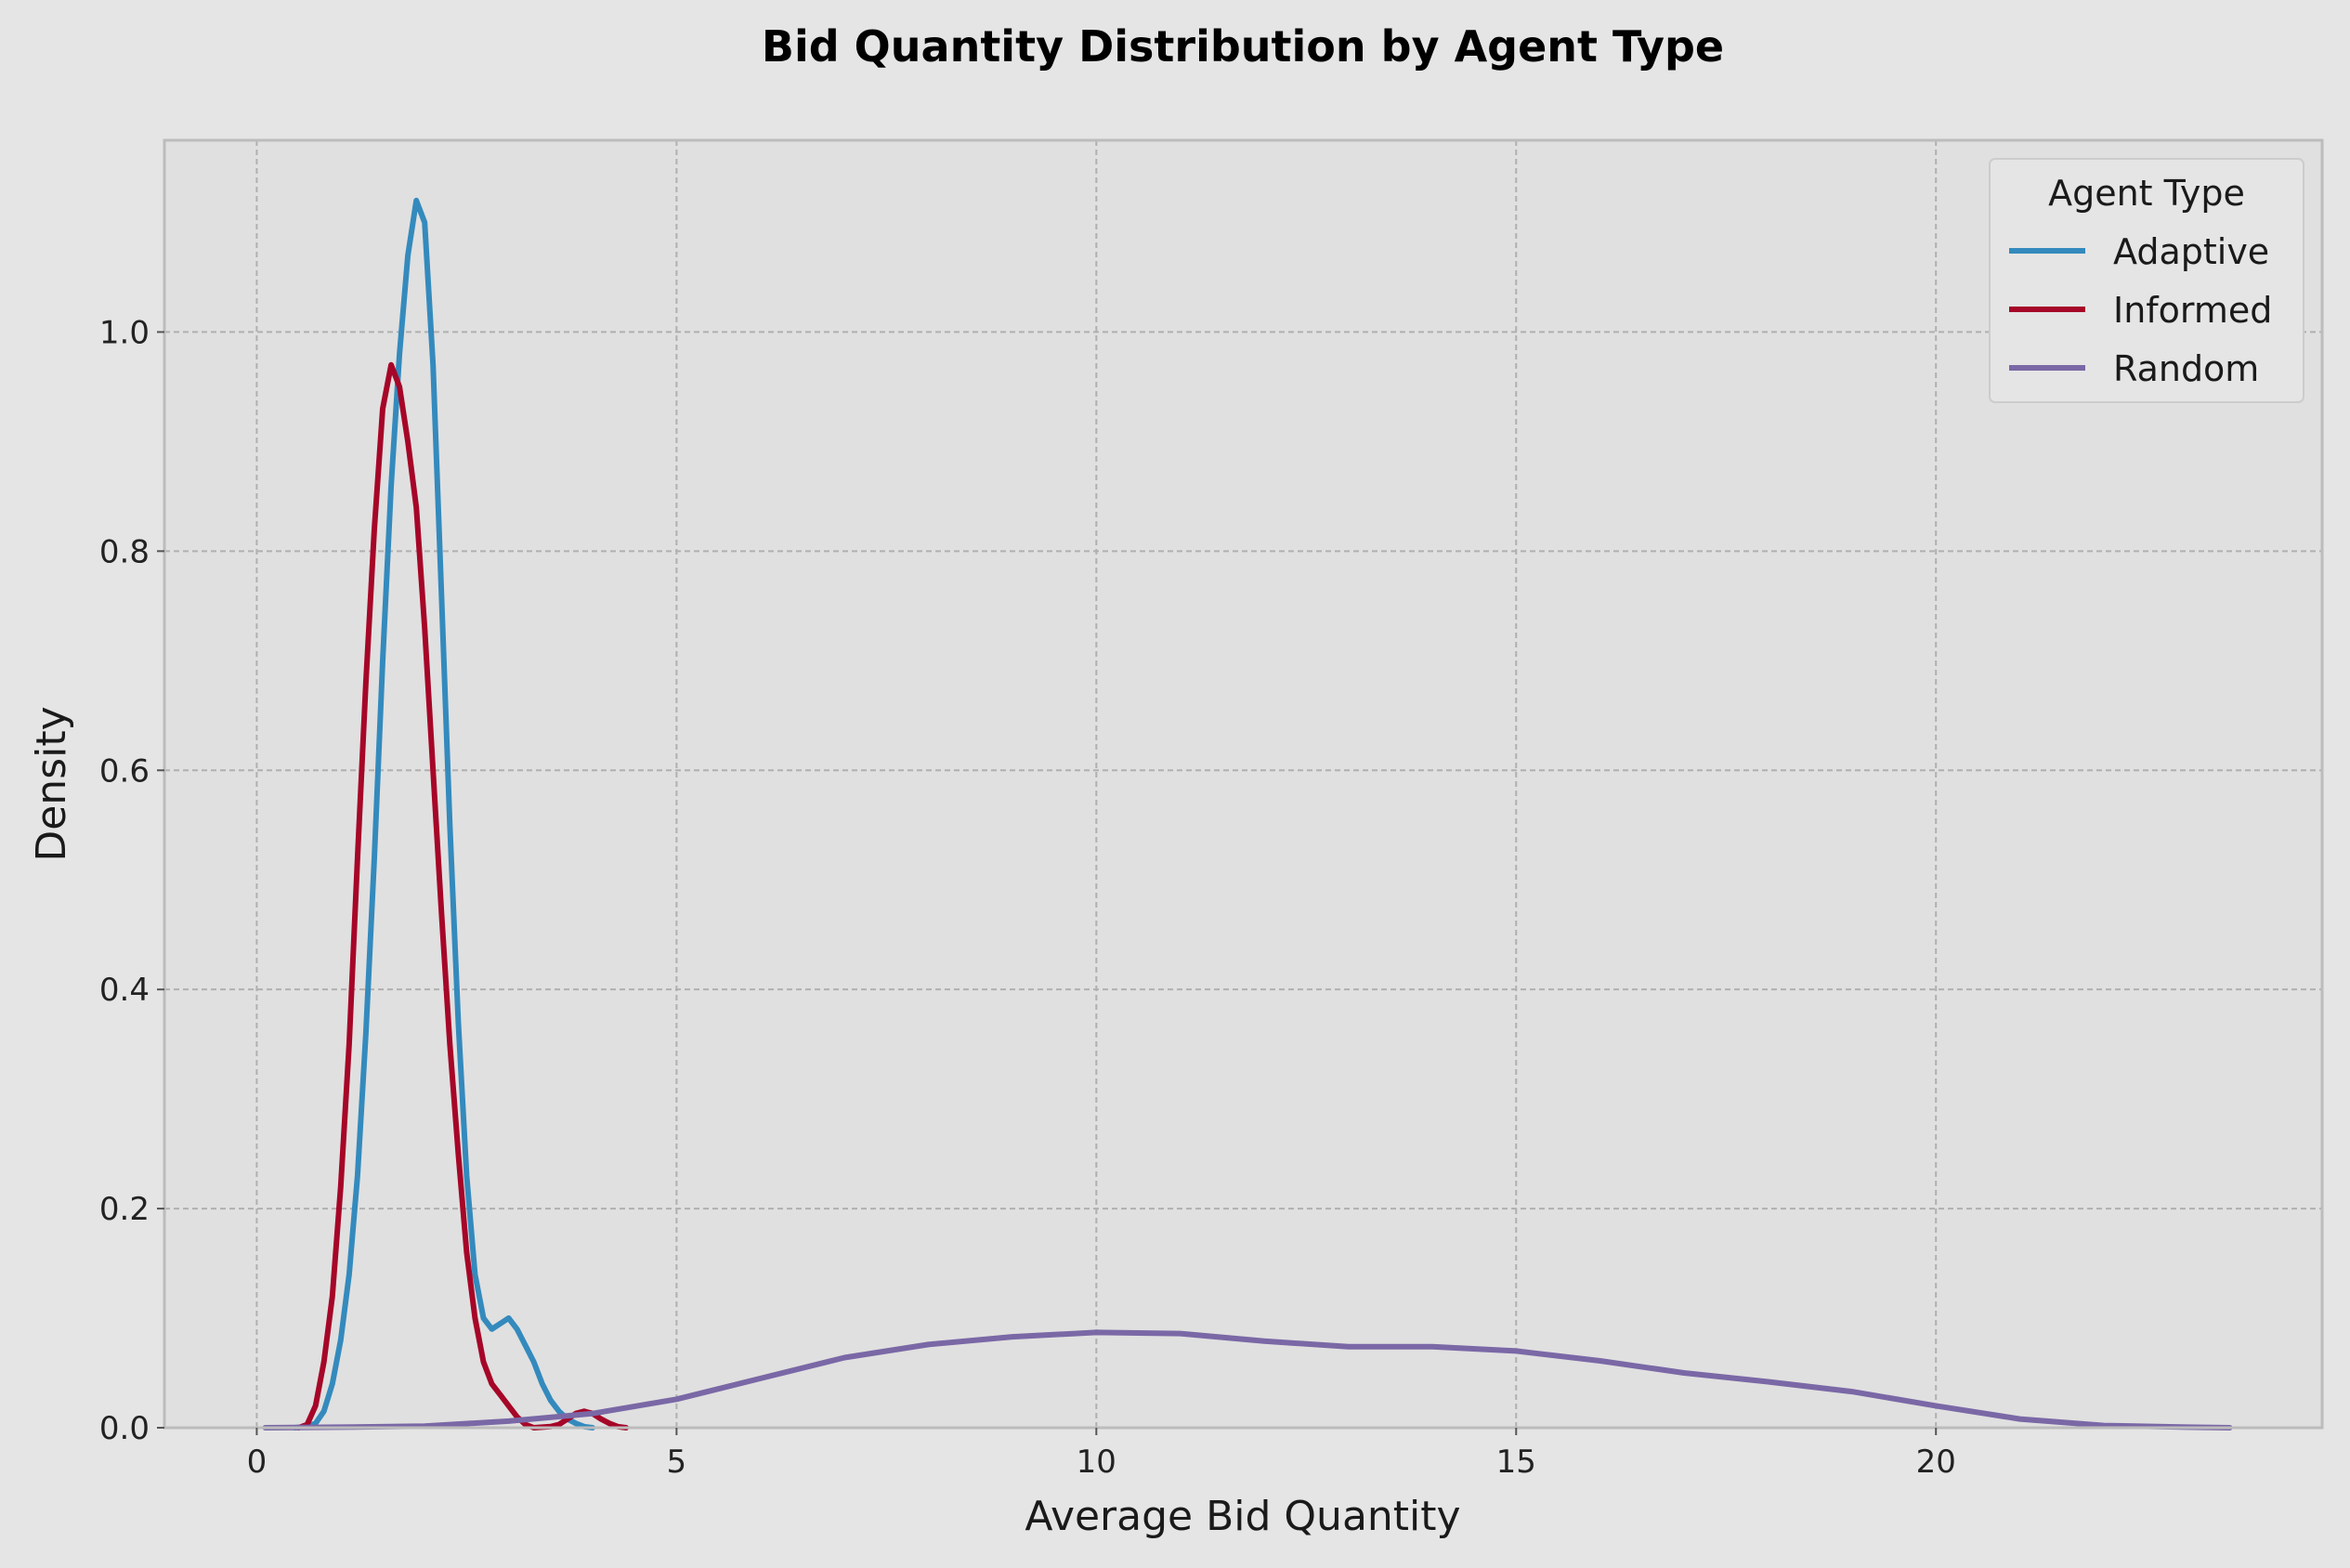  Describe the element at coordinates (124, 1209) in the screenshot. I see `y-tick-label: 0.2` at that location.